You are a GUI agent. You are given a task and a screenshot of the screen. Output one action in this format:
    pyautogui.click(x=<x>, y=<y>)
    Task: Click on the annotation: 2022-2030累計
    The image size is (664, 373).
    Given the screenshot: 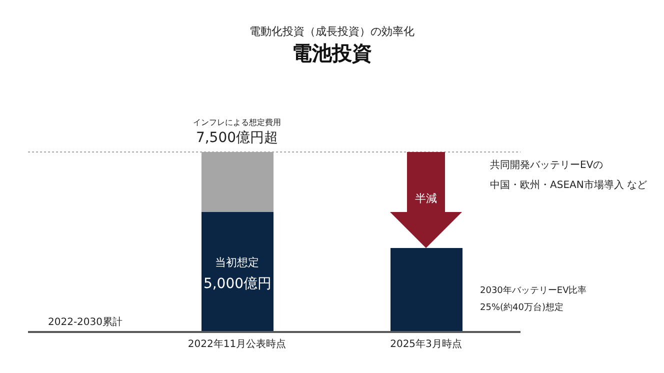 What is the action you would take?
    pyautogui.click(x=85, y=323)
    